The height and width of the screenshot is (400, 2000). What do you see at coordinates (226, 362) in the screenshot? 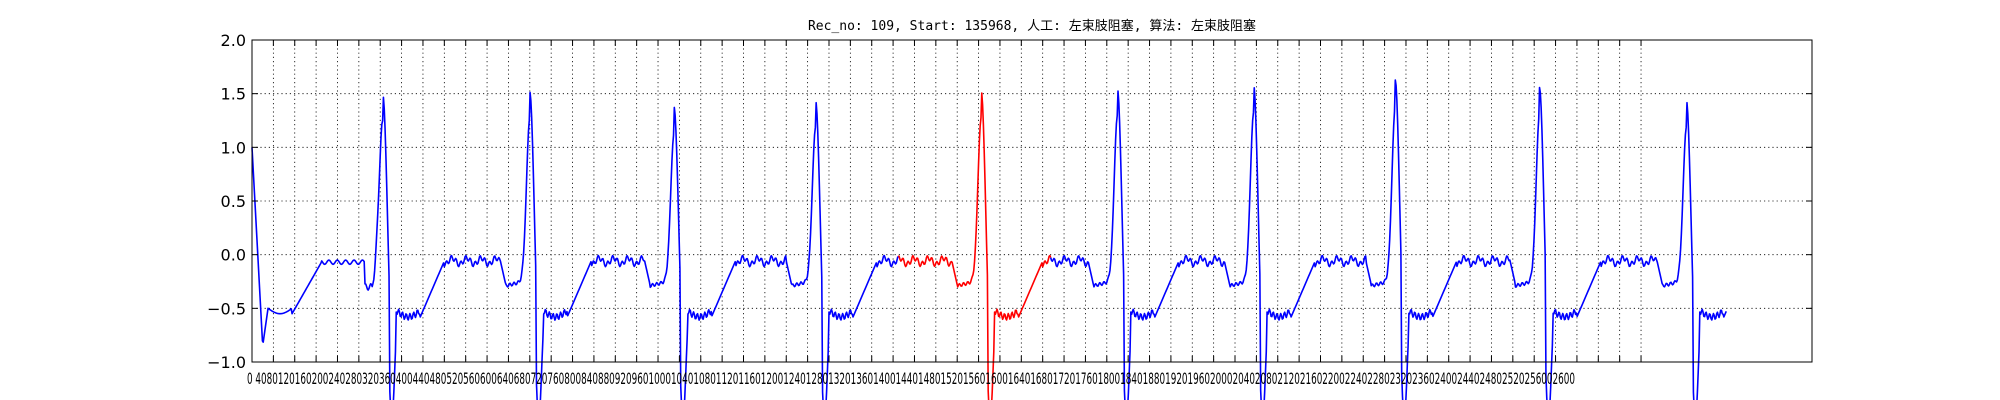
I see `y-tick-label: −1.0` at bounding box center [226, 362].